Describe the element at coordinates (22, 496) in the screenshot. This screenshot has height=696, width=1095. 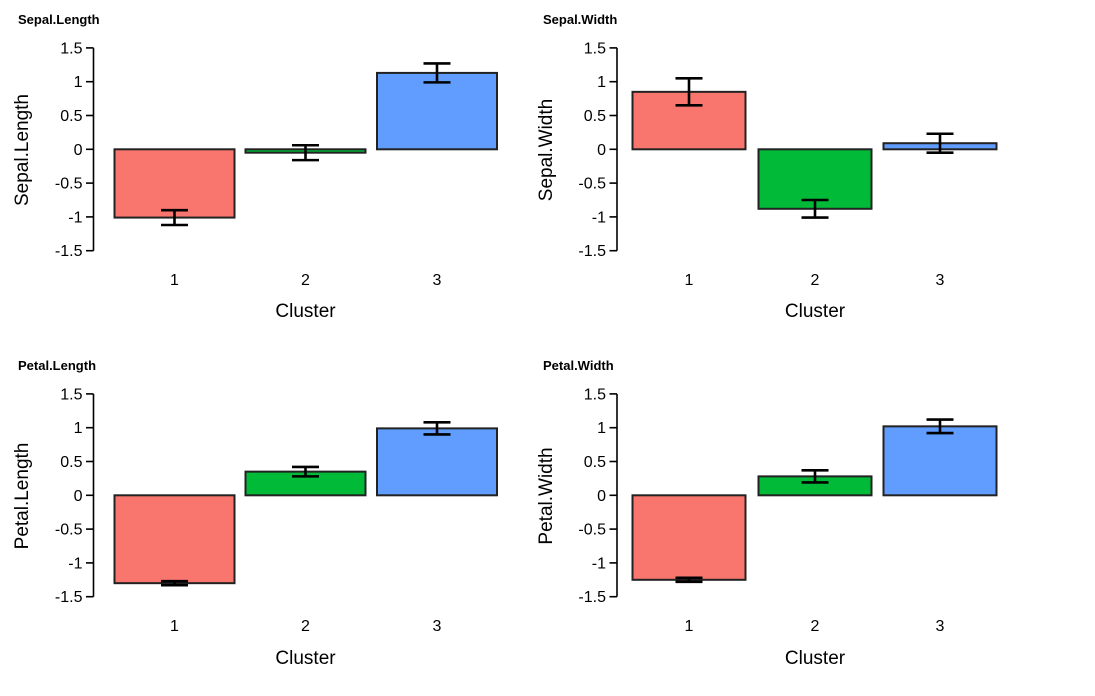
I see `y-axis-title: Petal.Length` at that location.